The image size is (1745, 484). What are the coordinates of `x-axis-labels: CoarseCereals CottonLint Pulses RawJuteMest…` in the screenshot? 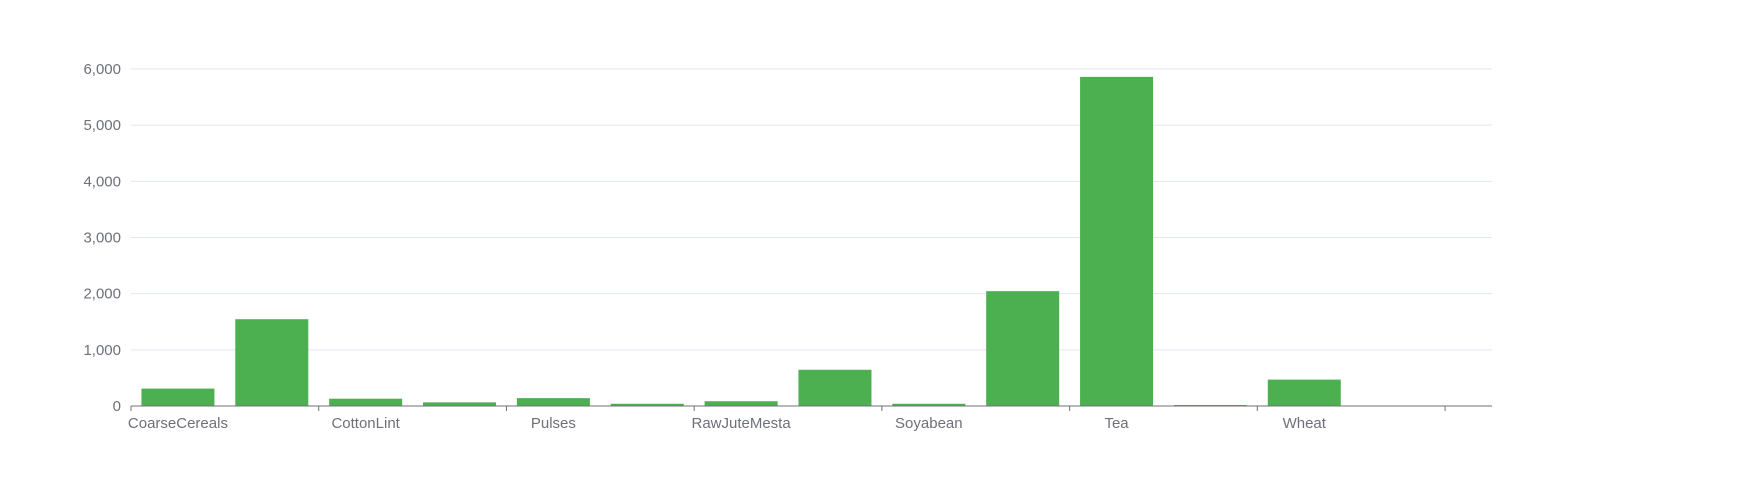 It's located at (727, 423).